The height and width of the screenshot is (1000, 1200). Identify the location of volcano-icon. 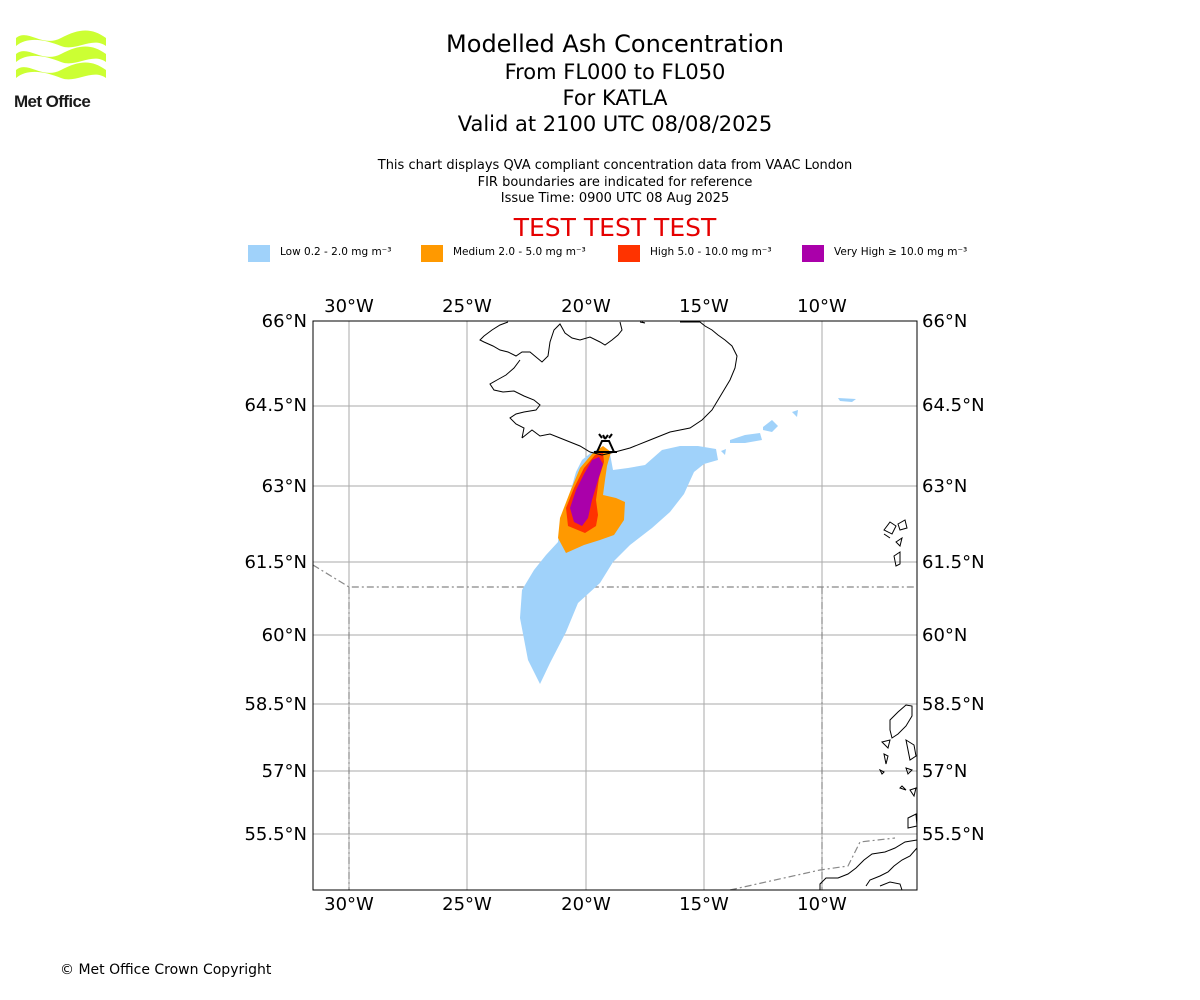
(605, 443).